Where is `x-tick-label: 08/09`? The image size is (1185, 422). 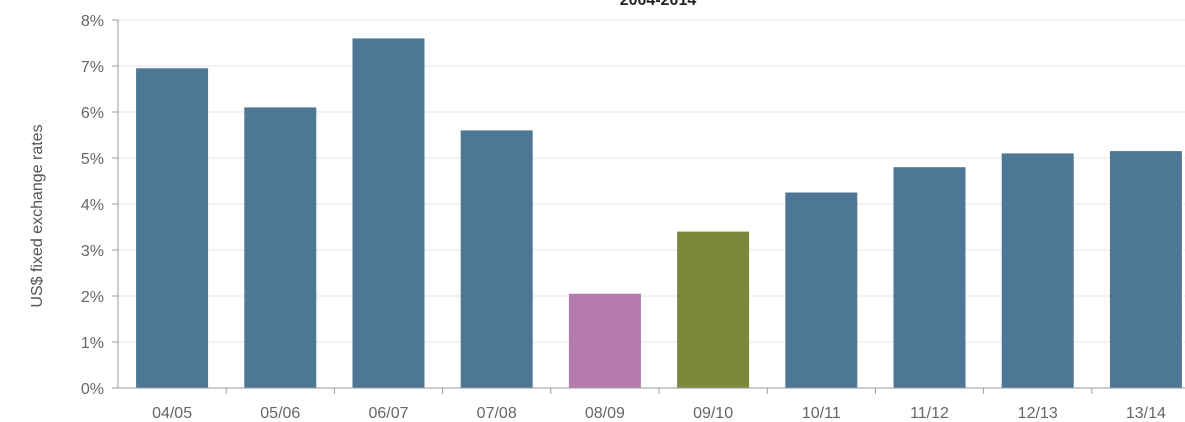
x-tick-label: 08/09 is located at coordinates (605, 413).